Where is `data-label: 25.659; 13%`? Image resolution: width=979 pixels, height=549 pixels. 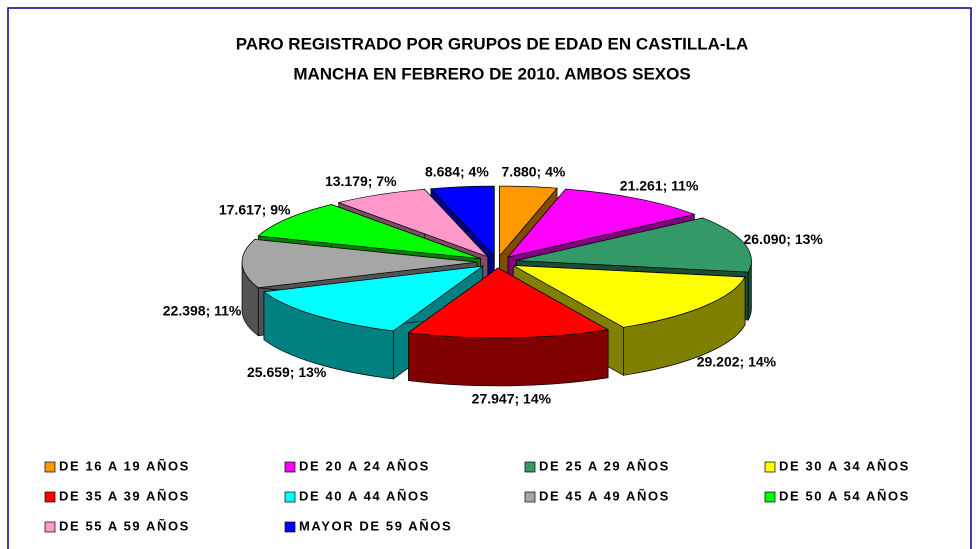 data-label: 25.659; 13% is located at coordinates (287, 372).